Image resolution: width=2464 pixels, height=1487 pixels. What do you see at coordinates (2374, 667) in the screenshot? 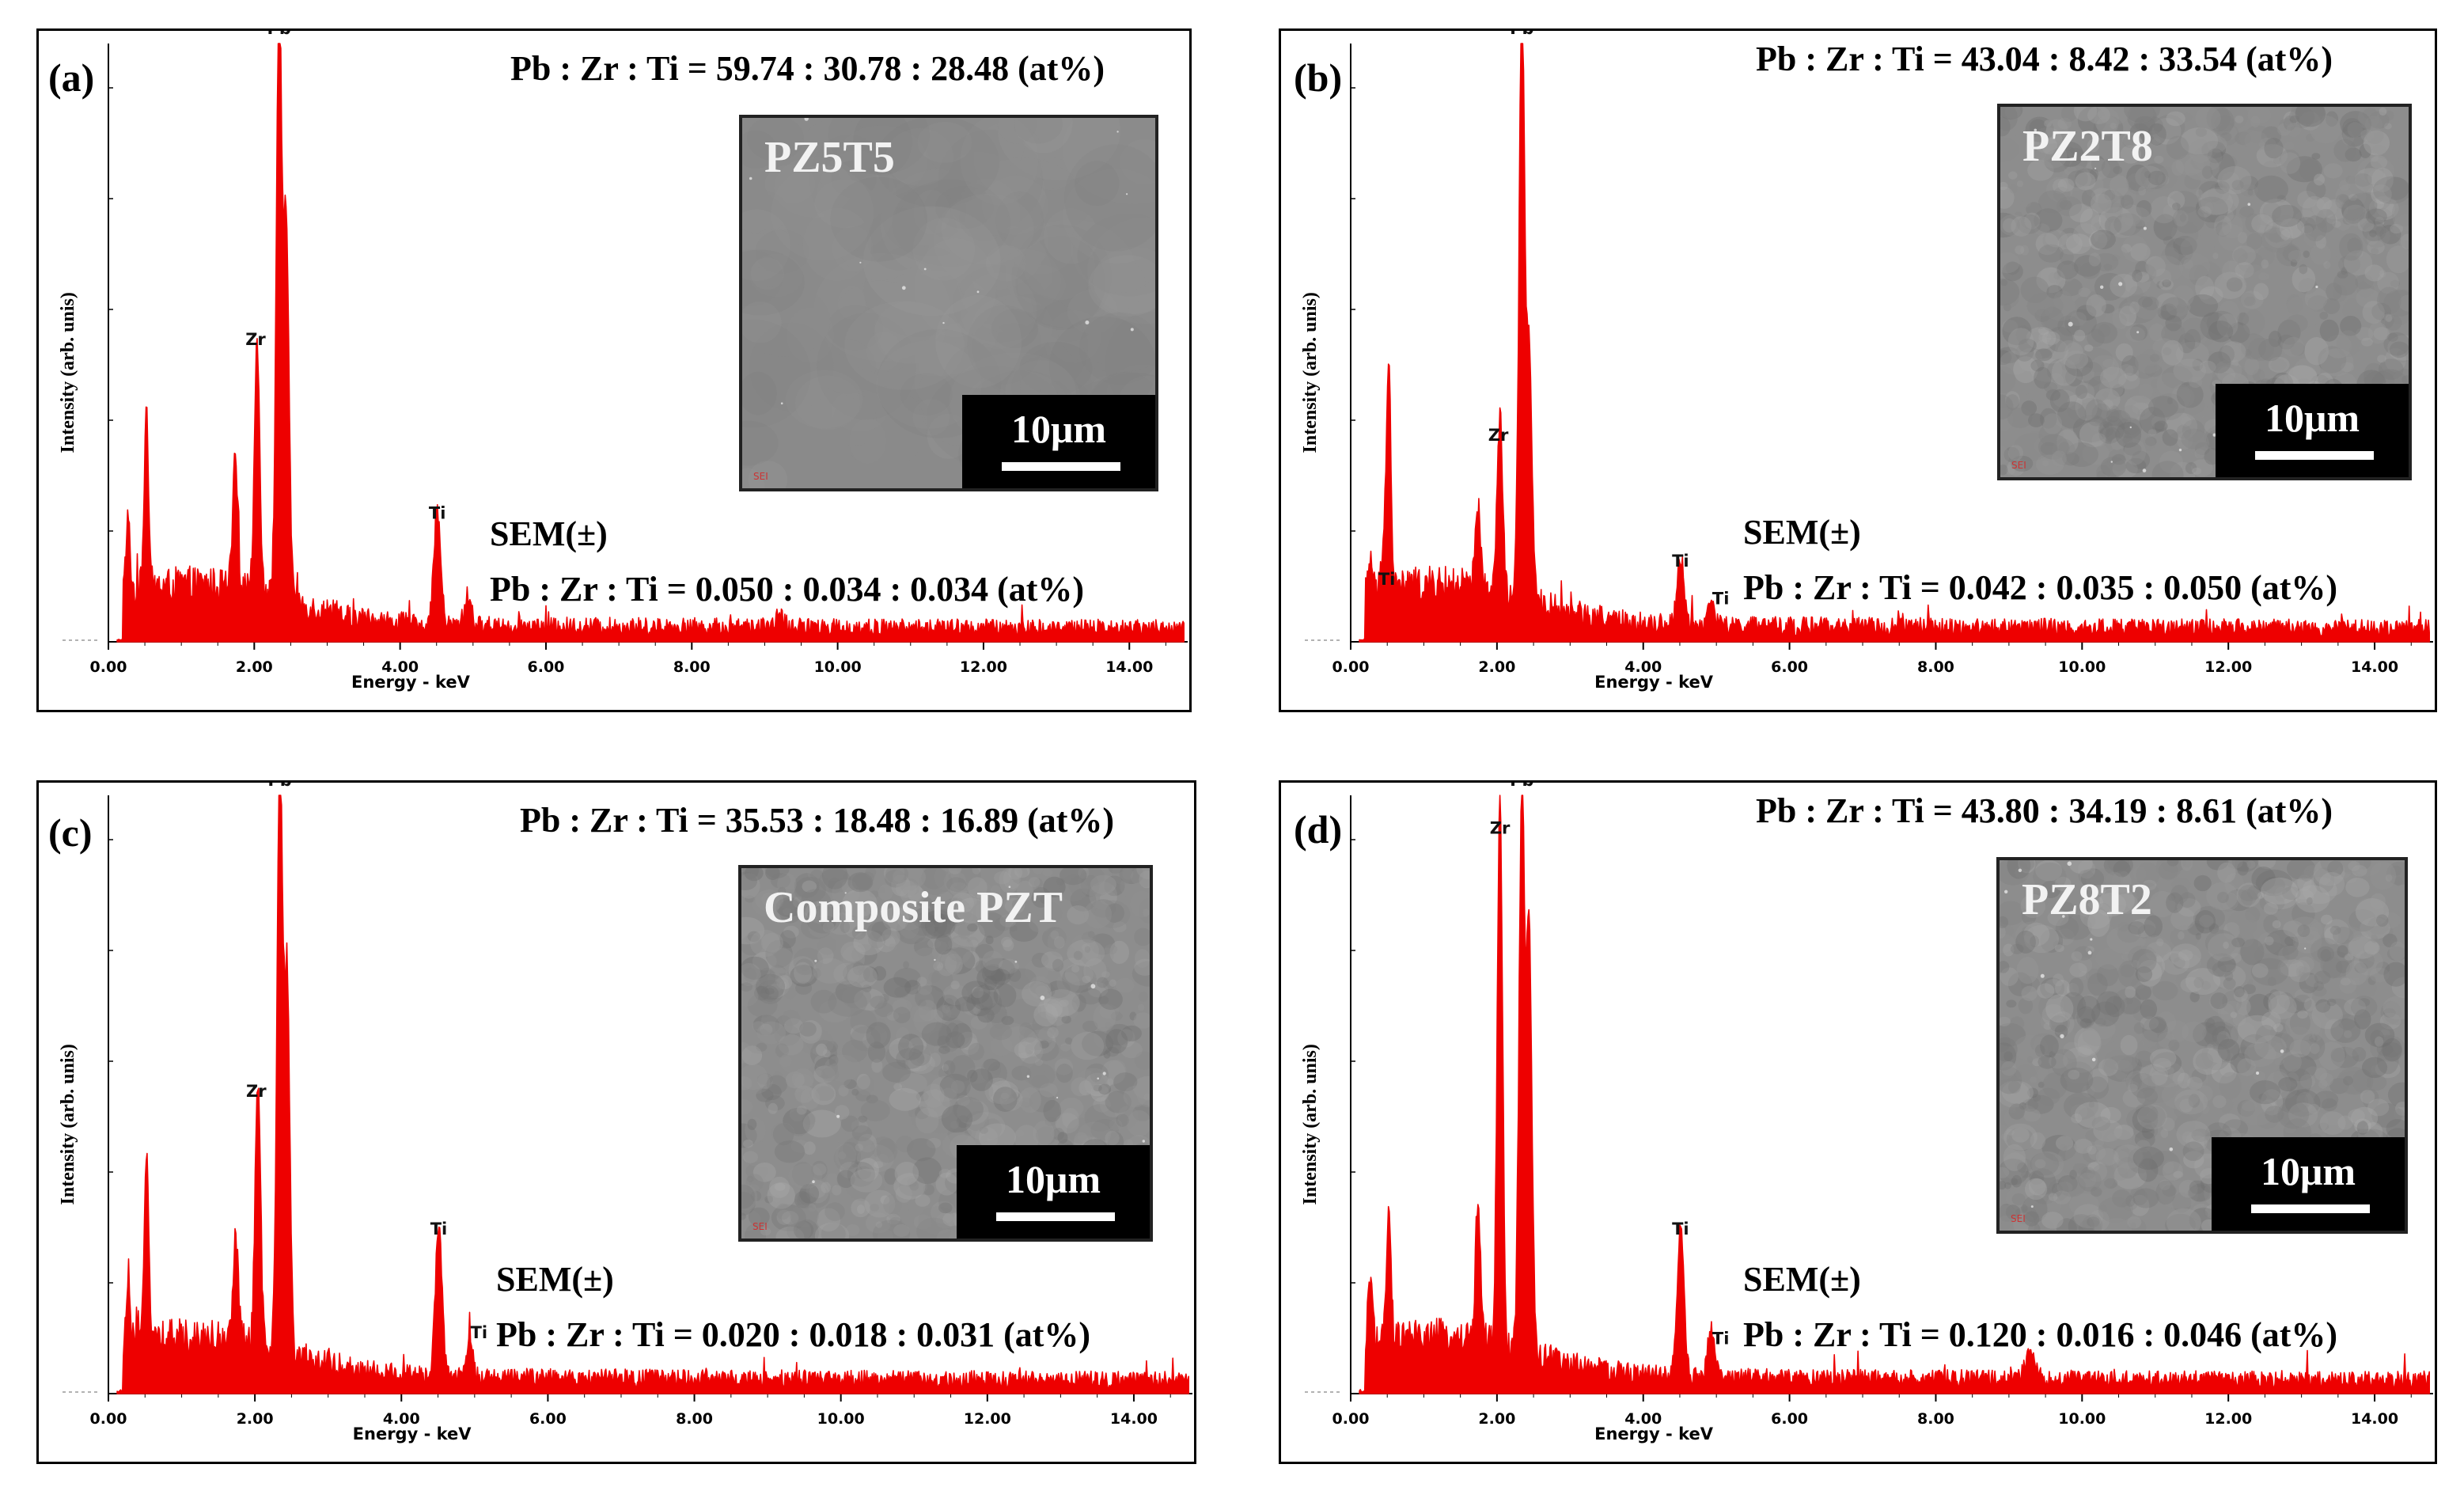
I see `x-tick-label: 14.00` at bounding box center [2374, 667].